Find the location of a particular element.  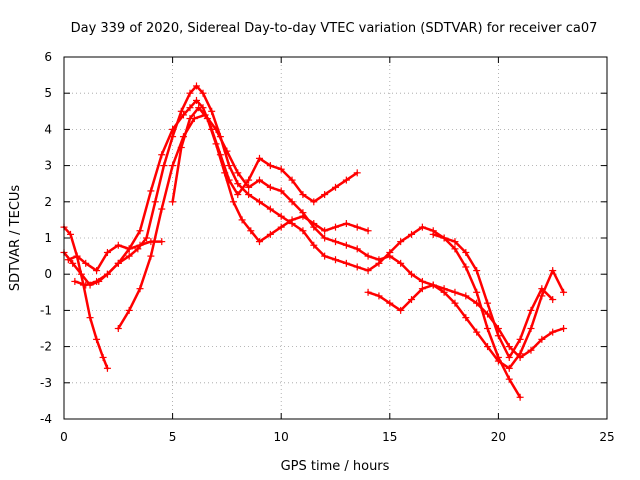

x-tick-label: 20 is located at coordinates (498, 437).